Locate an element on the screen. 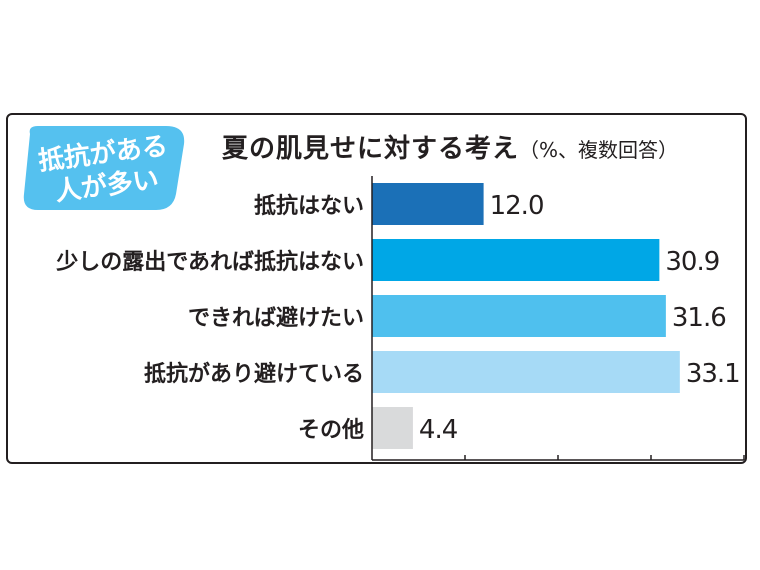  chart-title: 夏の肌見せに対する考え（%、複数回答） is located at coordinates (450, 146).